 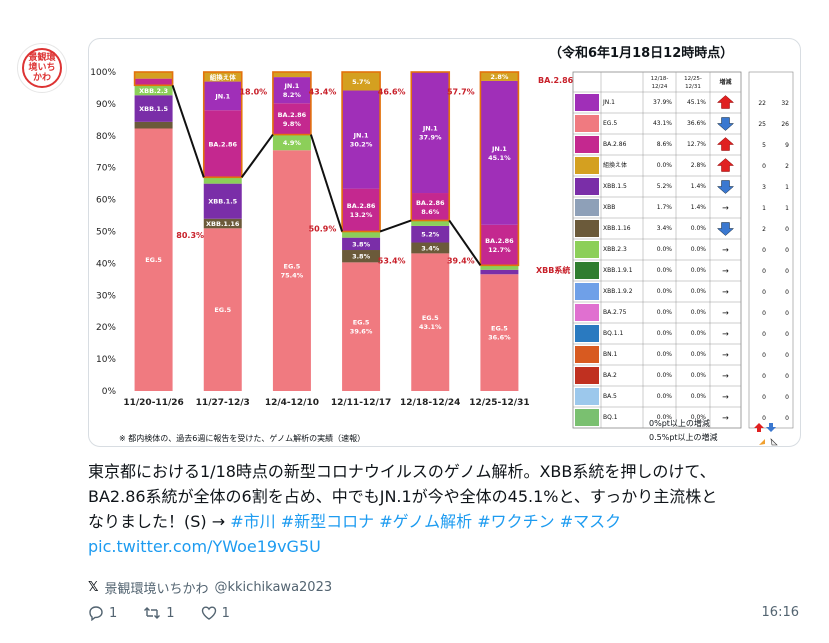 I want to click on table-header: 12/31, so click(x=693, y=87).